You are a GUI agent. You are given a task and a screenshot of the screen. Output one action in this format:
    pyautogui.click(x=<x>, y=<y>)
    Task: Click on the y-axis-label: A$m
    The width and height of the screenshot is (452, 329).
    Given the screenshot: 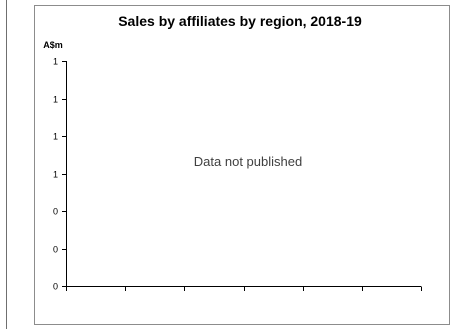 What is the action you would take?
    pyautogui.click(x=53, y=45)
    